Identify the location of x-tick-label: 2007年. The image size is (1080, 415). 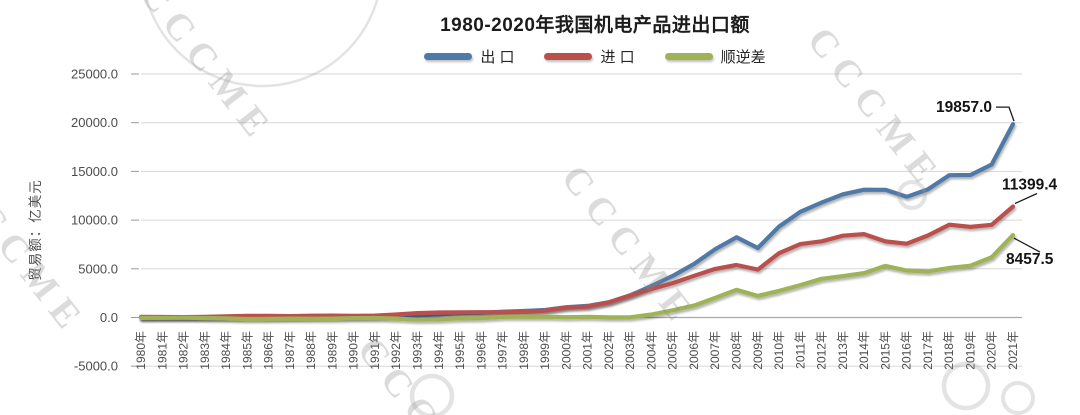
(715, 350).